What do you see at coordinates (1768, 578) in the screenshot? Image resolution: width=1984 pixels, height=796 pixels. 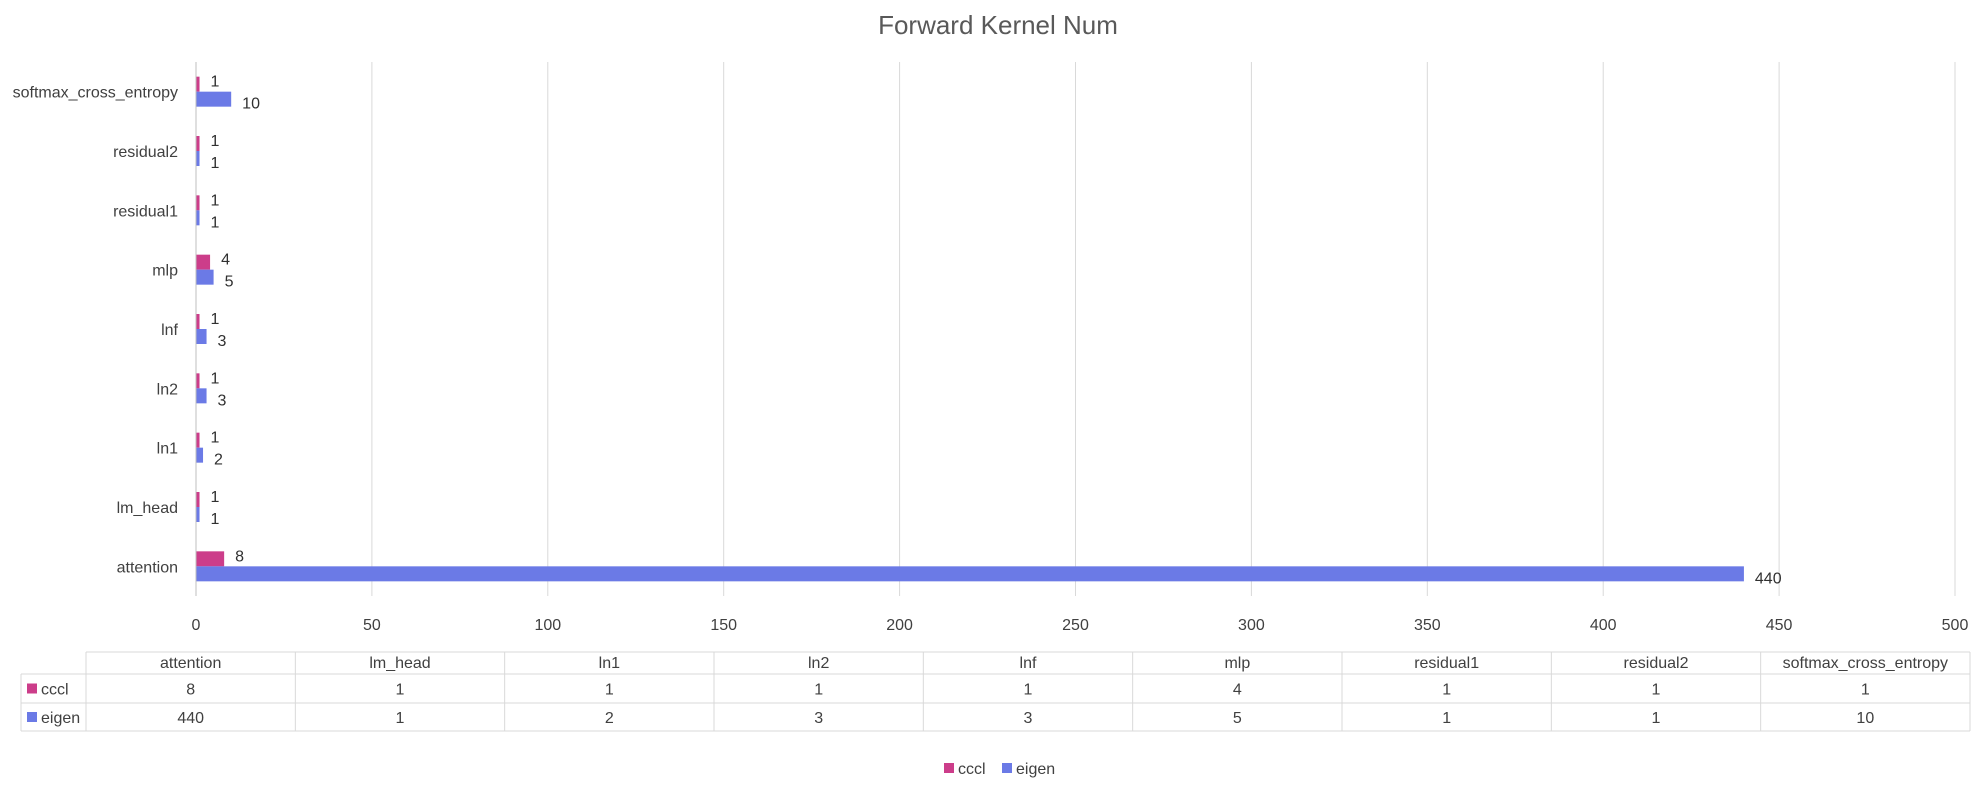 I see `data-label-eigen: 440` at bounding box center [1768, 578].